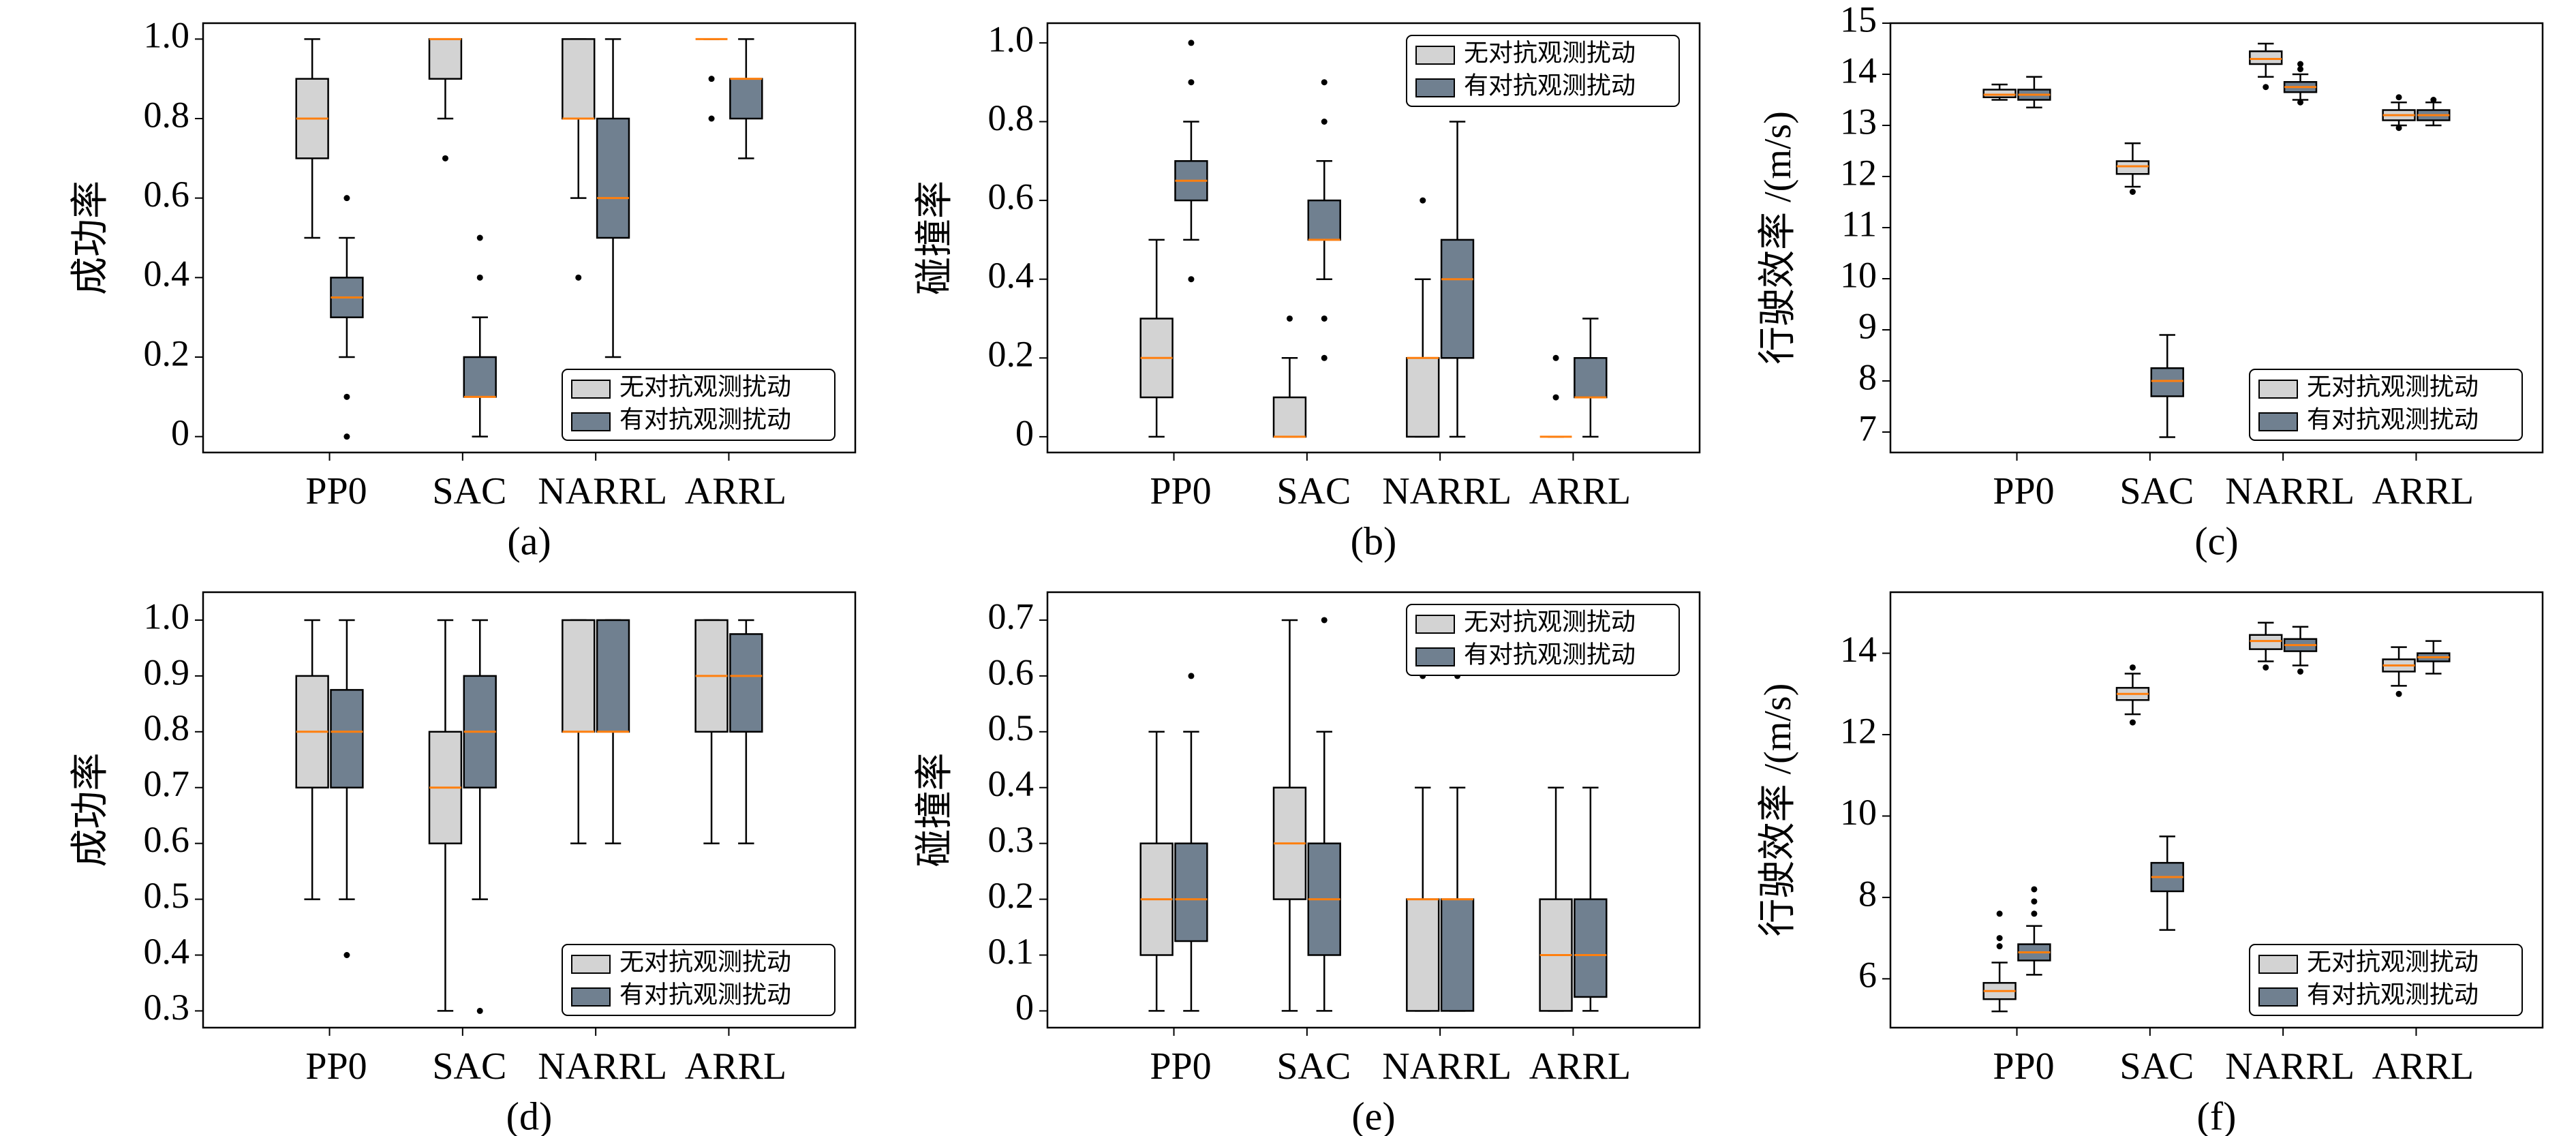  Describe the element at coordinates (1868, 325) in the screenshot. I see `y-tick-label: 9` at that location.